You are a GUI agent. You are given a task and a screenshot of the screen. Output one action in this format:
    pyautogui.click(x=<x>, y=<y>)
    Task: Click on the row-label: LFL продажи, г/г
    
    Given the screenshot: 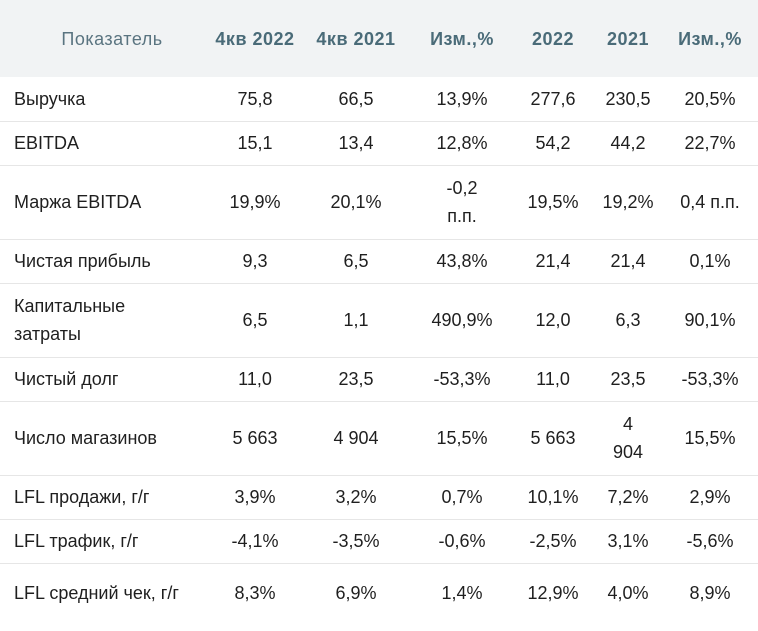 What is the action you would take?
    pyautogui.click(x=105, y=497)
    